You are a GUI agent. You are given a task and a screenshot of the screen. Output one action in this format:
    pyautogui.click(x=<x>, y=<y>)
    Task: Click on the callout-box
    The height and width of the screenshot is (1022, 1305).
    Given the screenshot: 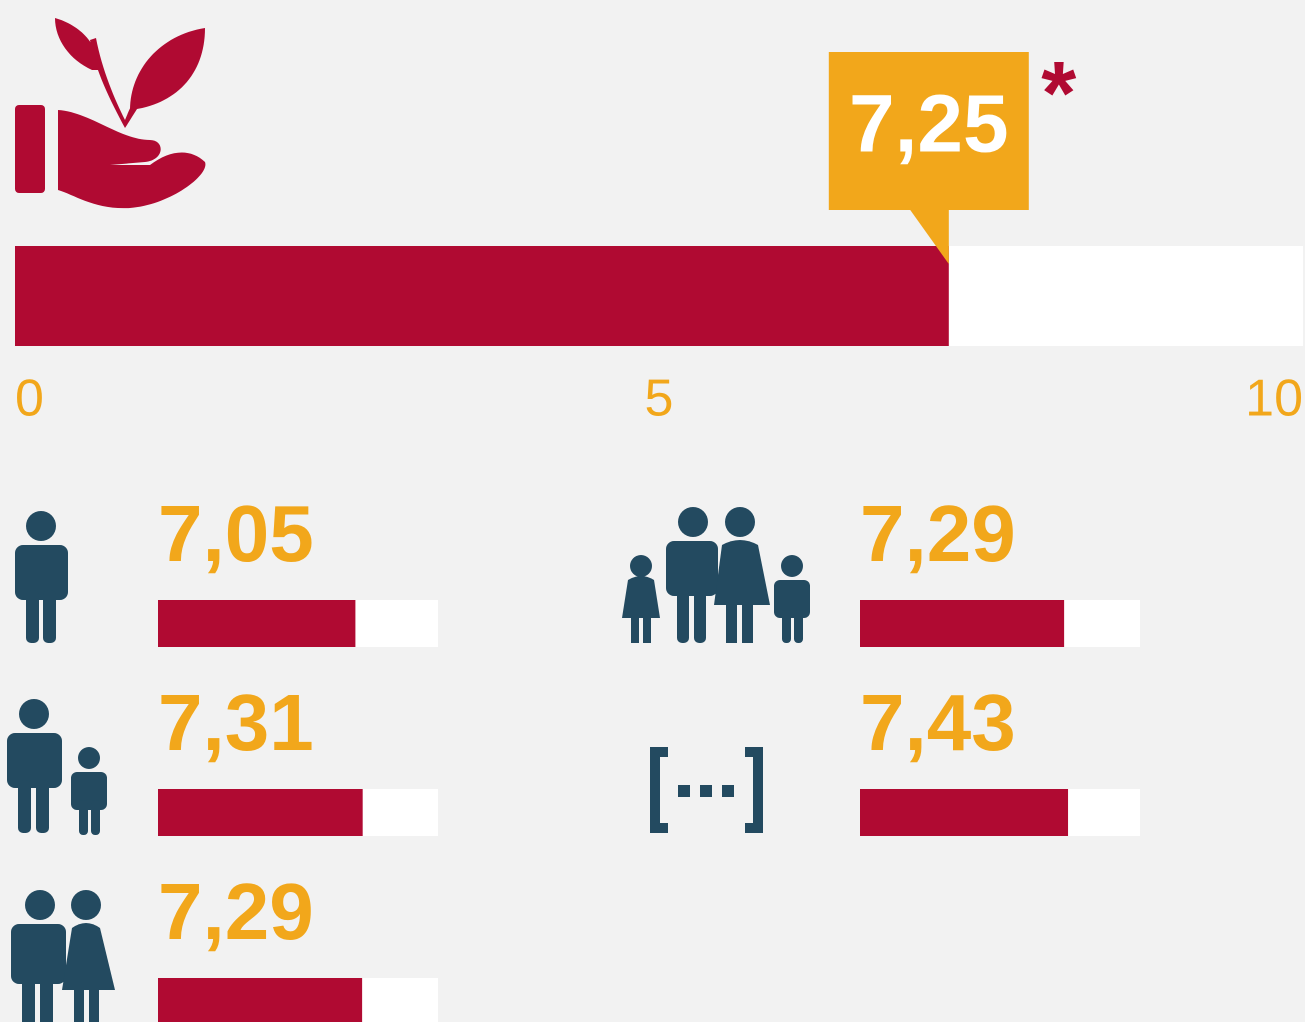 What is the action you would take?
    pyautogui.click(x=928, y=131)
    